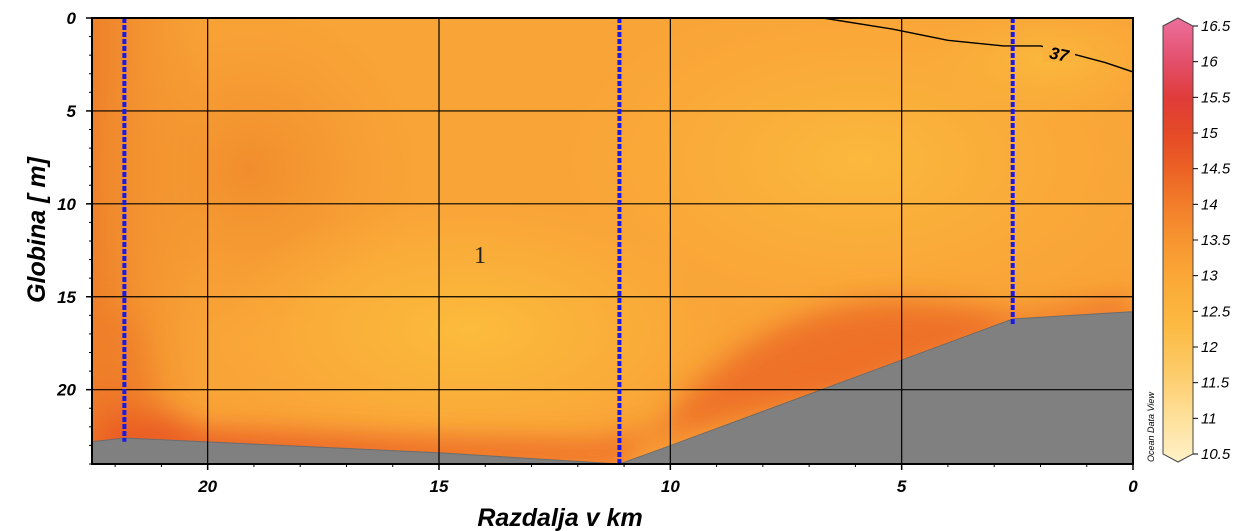 The image size is (1245, 531). What do you see at coordinates (902, 486) in the screenshot?
I see `x-tick-label: 5` at bounding box center [902, 486].